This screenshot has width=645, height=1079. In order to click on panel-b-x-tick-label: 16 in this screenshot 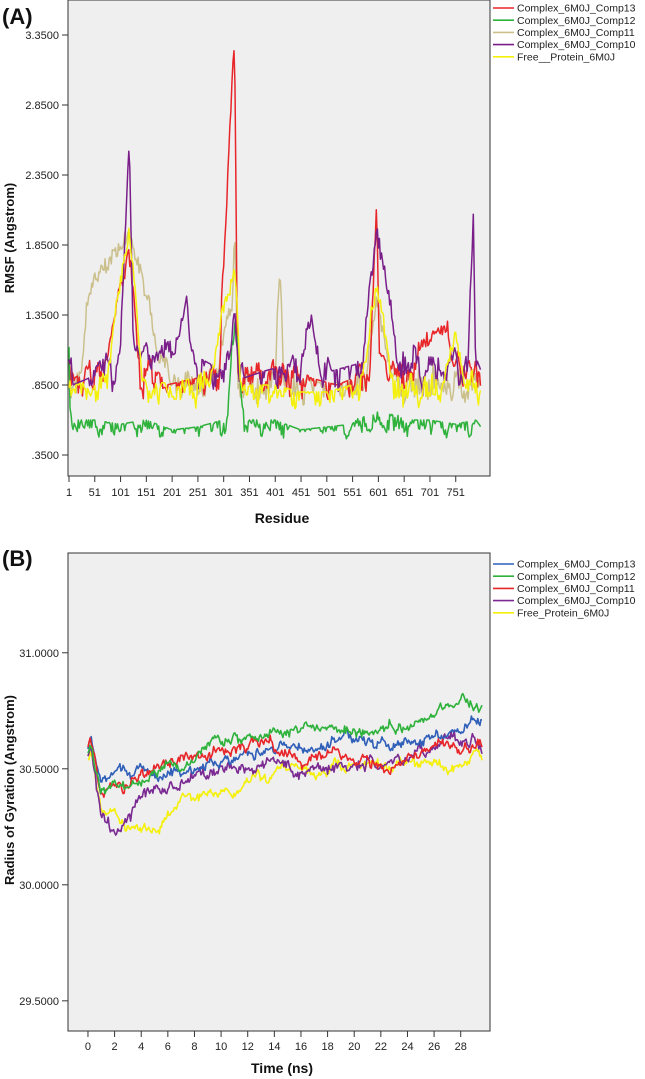, I will do `click(301, 1047)`.